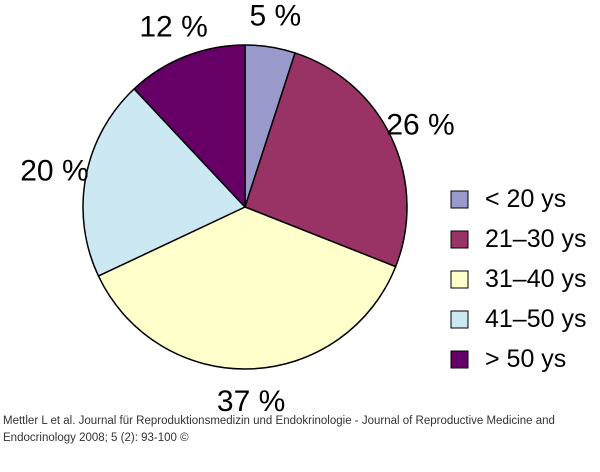 The height and width of the screenshot is (472, 600). What do you see at coordinates (173, 27) in the screenshot?
I see `percent-label-50-ys: 12 %` at bounding box center [173, 27].